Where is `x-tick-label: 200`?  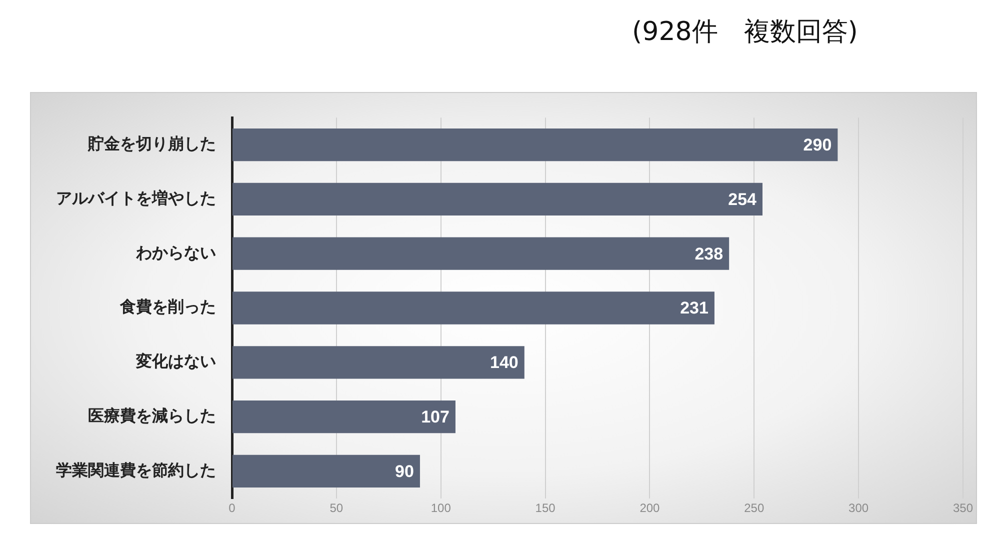 x-tick-label: 200 is located at coordinates (650, 507).